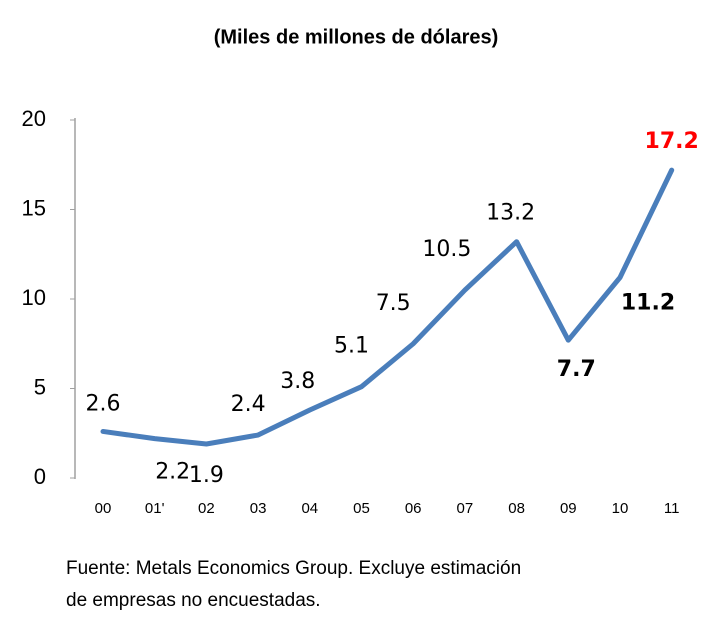  What do you see at coordinates (258, 508) in the screenshot?
I see `x-tick-label: 03` at bounding box center [258, 508].